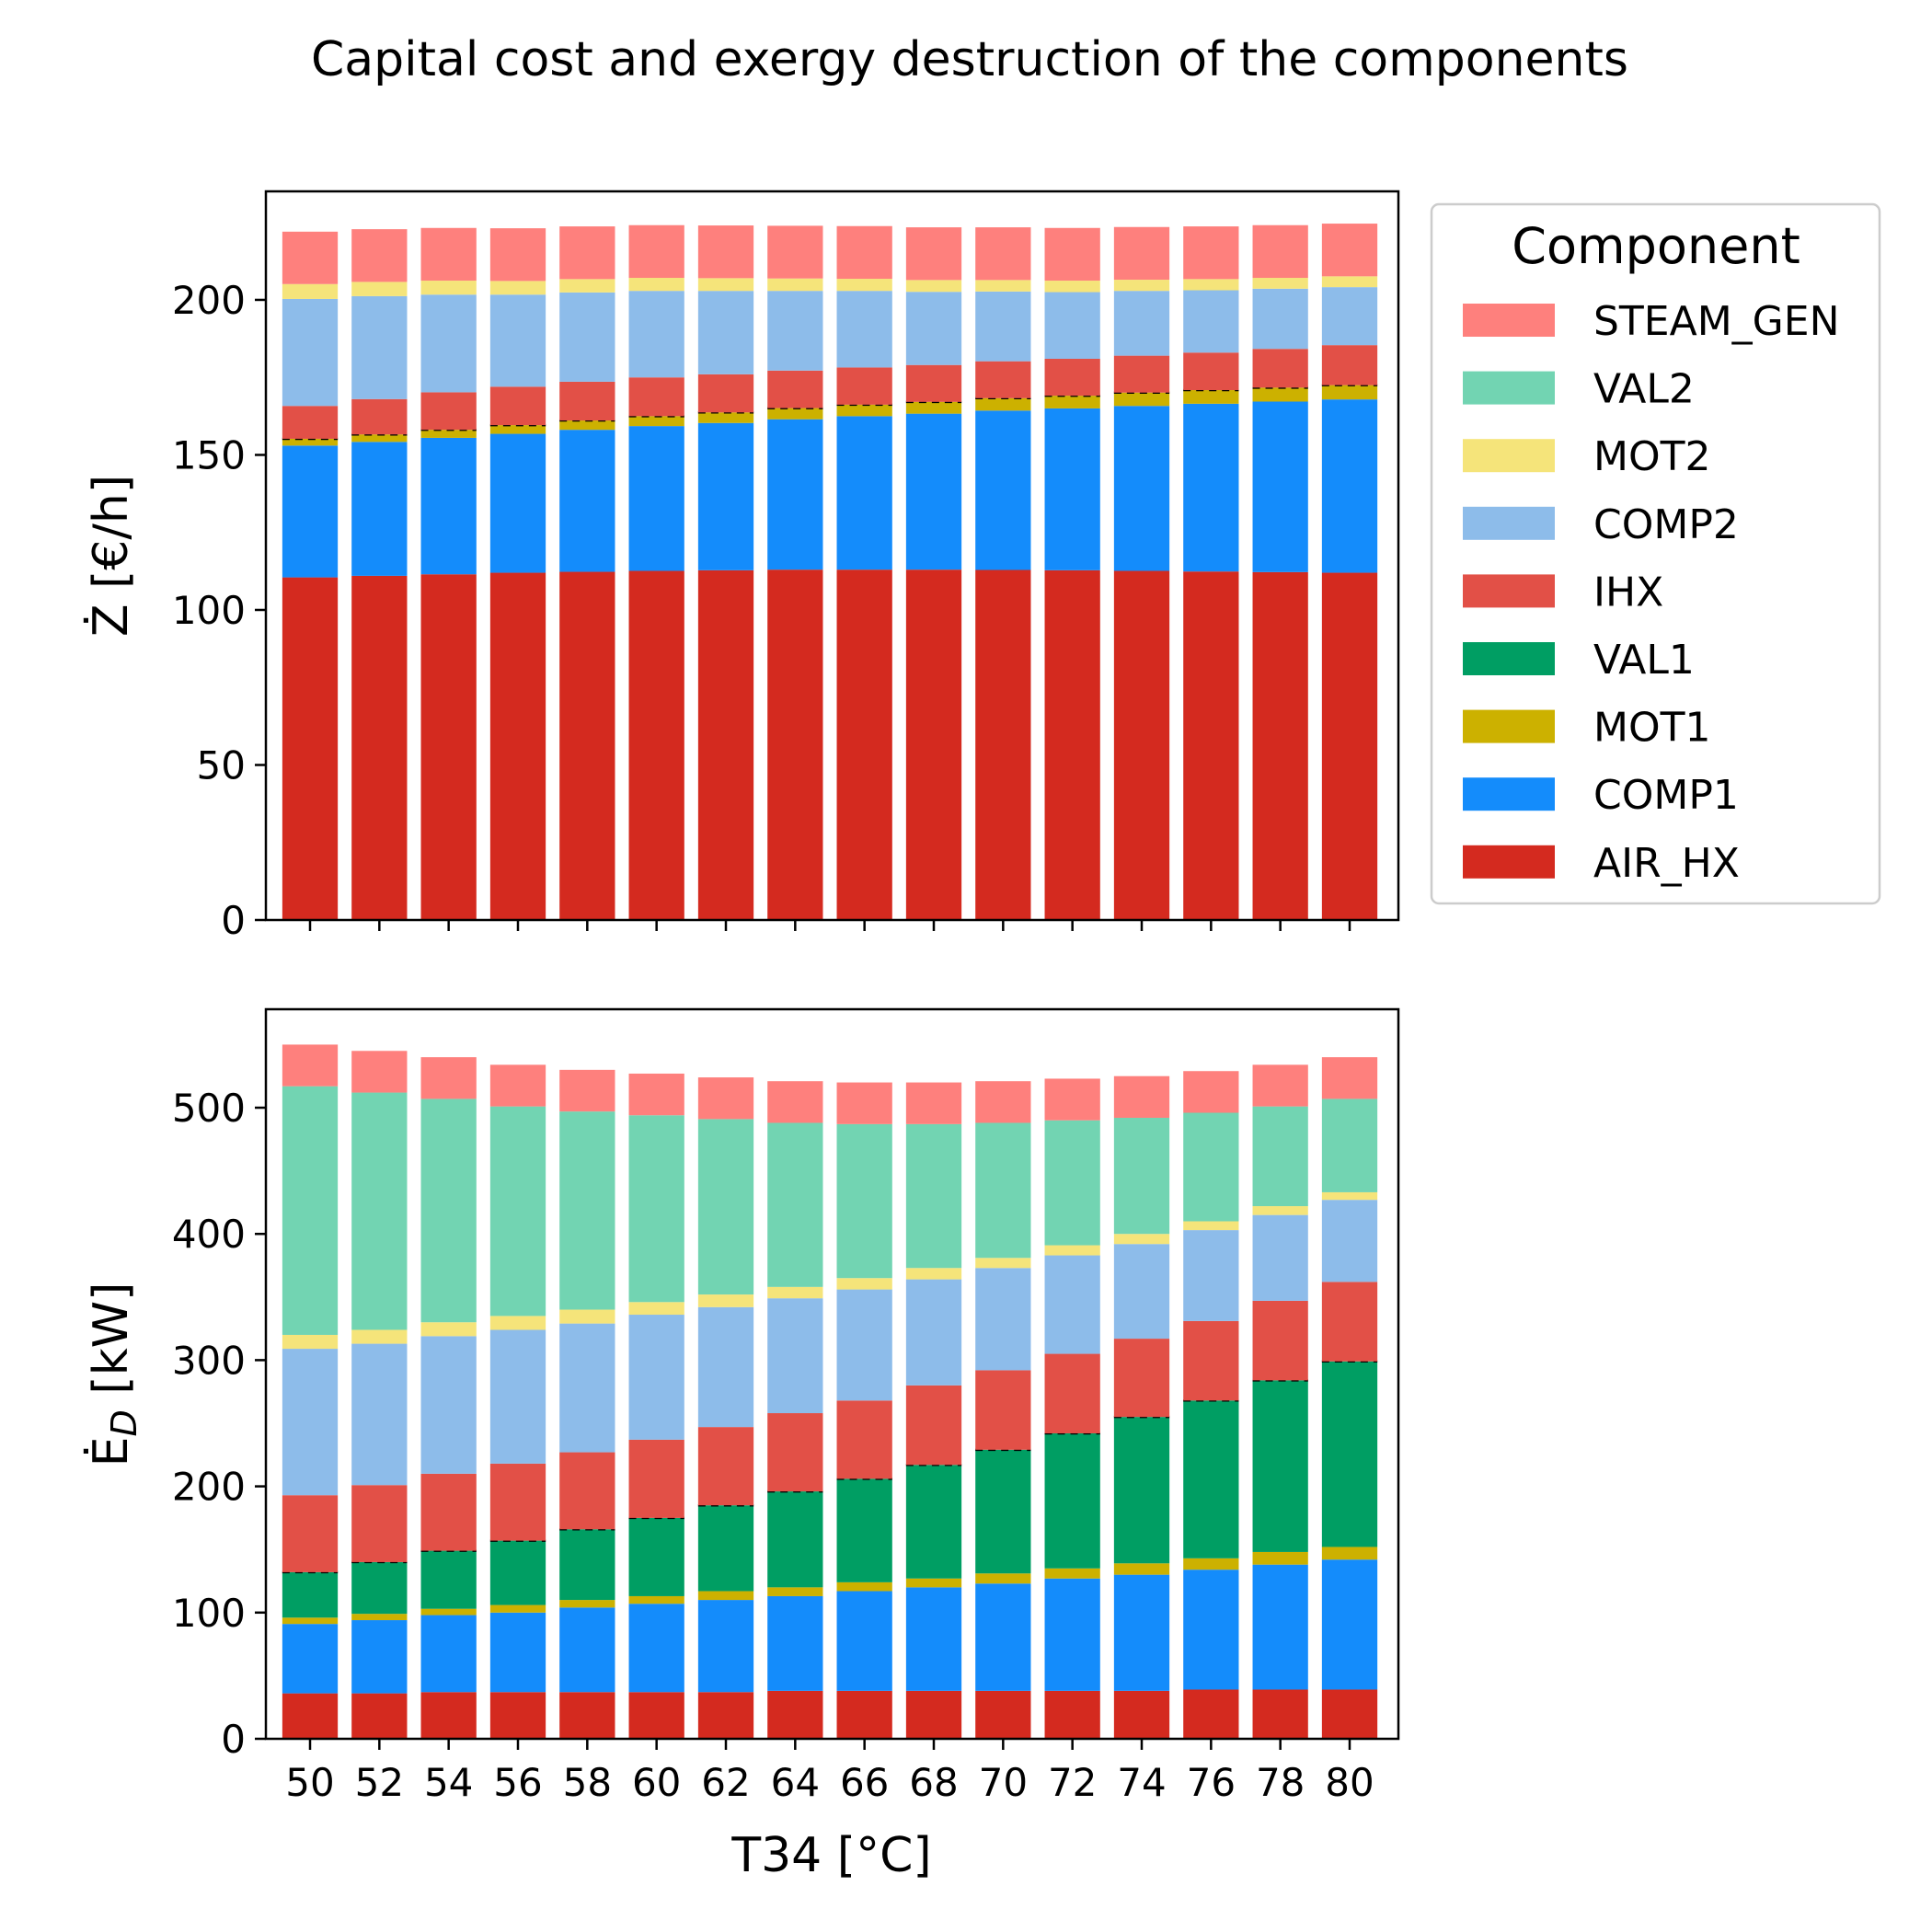 The width and height of the screenshot is (1932, 1932). What do you see at coordinates (725, 1782) in the screenshot?
I see `x-tick-label: 62` at bounding box center [725, 1782].